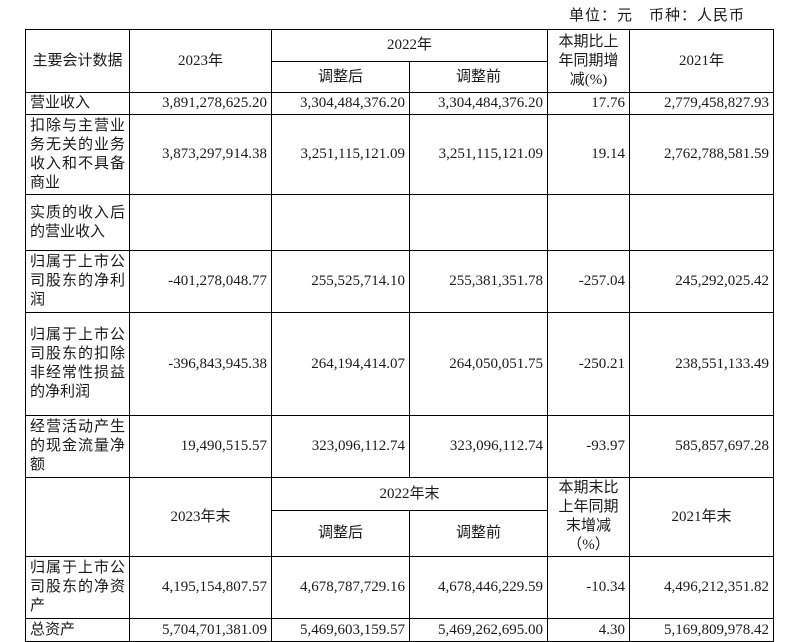  Describe the element at coordinates (478, 103) in the screenshot. I see `cell-adjusted-before: 3,304,484,376.20` at that location.